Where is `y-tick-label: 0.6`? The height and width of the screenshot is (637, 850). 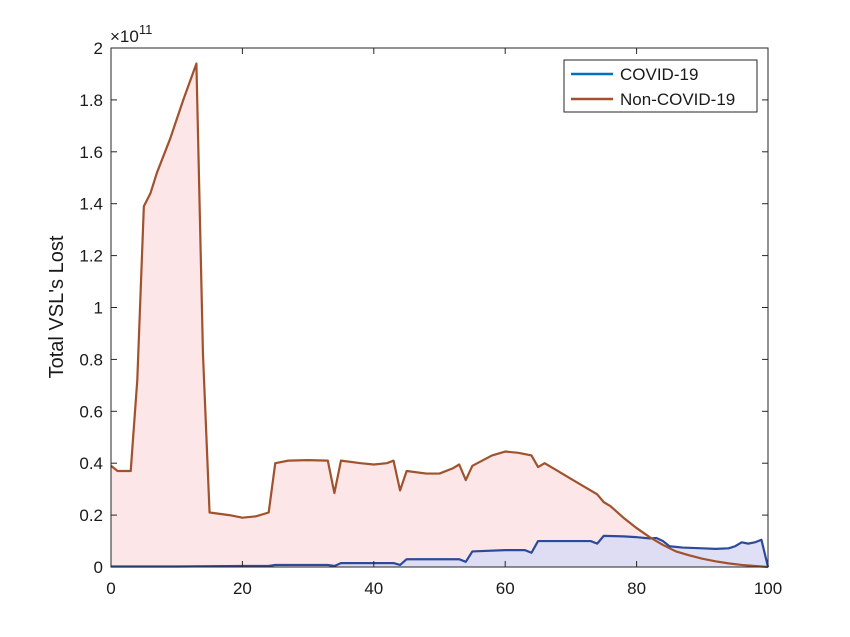
y-tick-label: 0.6 is located at coordinates (91, 411).